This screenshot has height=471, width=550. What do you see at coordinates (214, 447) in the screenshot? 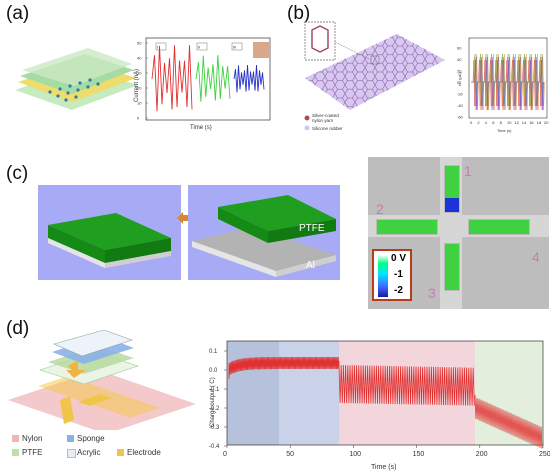
I see `d-ytick-label: -0.4` at bounding box center [214, 447].